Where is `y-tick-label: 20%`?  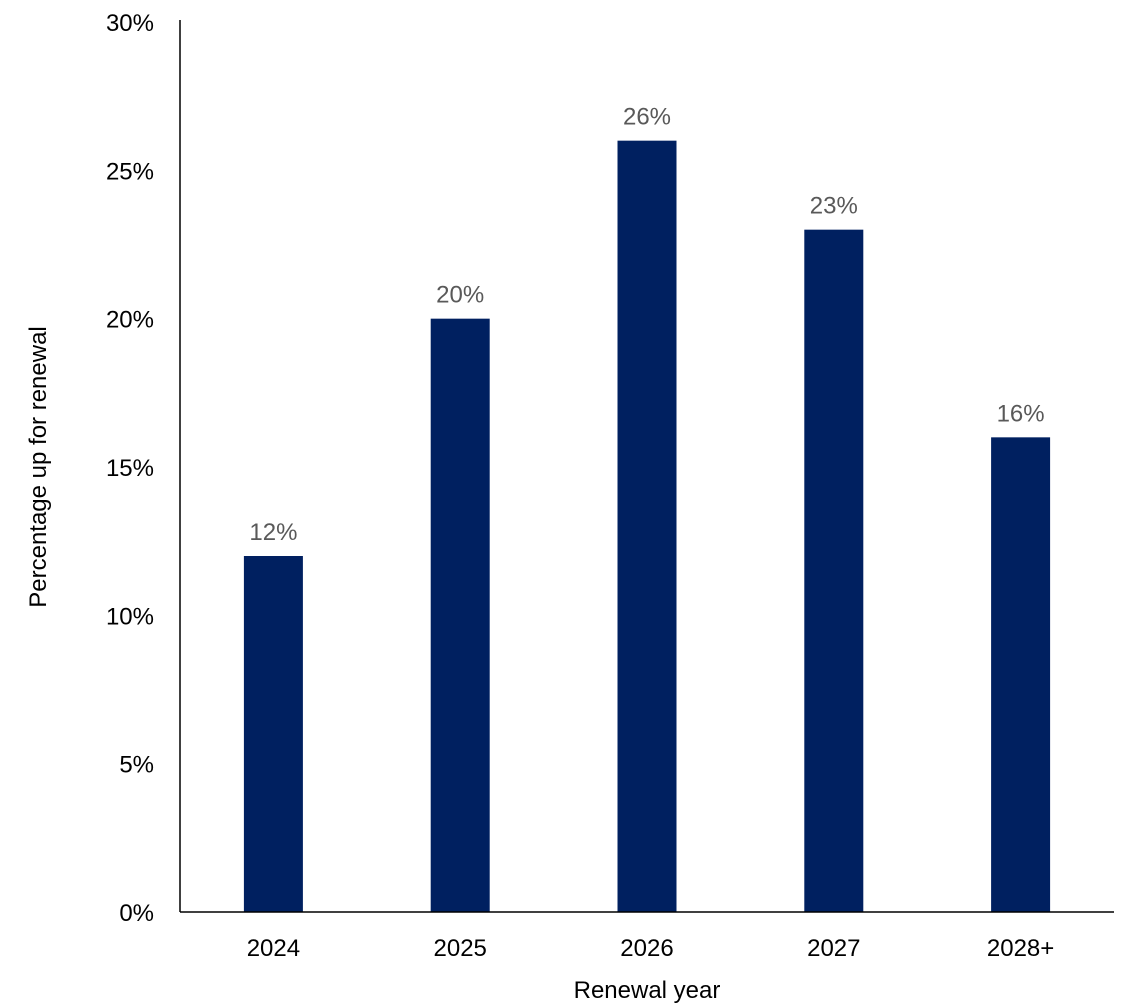 y-tick-label: 20% is located at coordinates (130, 320).